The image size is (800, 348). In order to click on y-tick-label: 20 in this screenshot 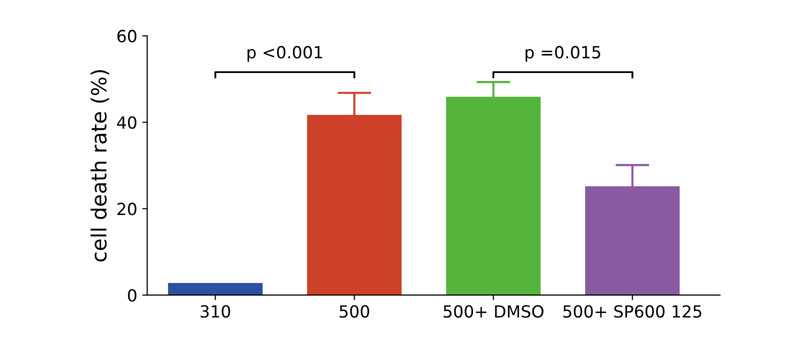, I will do `click(126, 209)`.